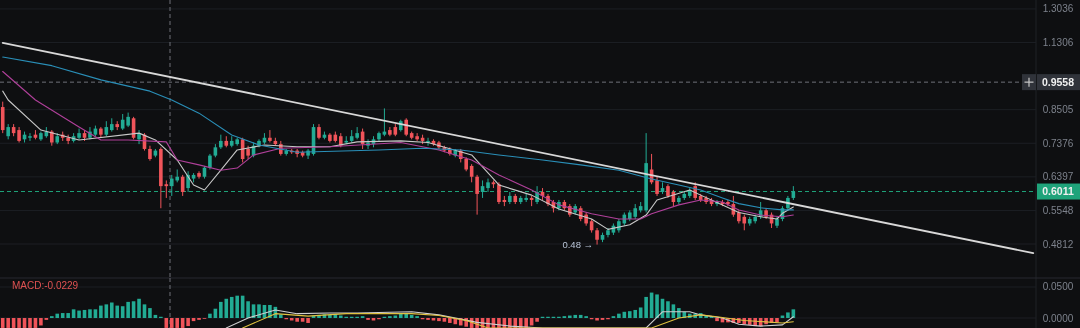  Describe the element at coordinates (1058, 287) in the screenshot. I see `y-tick-label: 0.0500` at that location.